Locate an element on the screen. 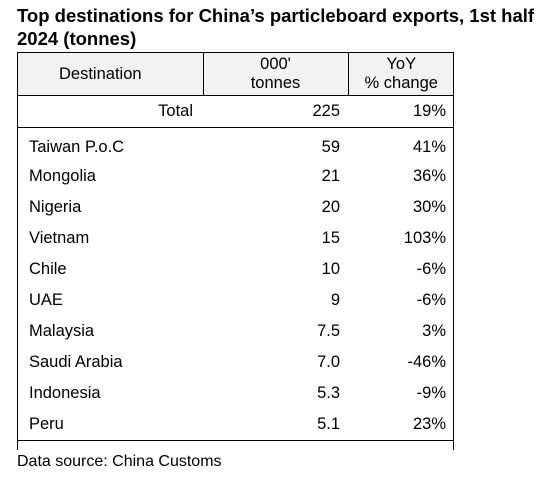 The height and width of the screenshot is (480, 551). destination-volume: 7.5 is located at coordinates (328, 331).